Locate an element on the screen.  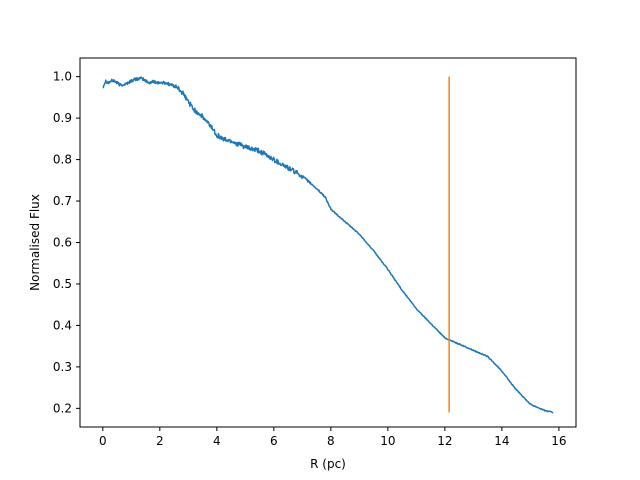
y-tick-label: 0.6 is located at coordinates (62, 243).